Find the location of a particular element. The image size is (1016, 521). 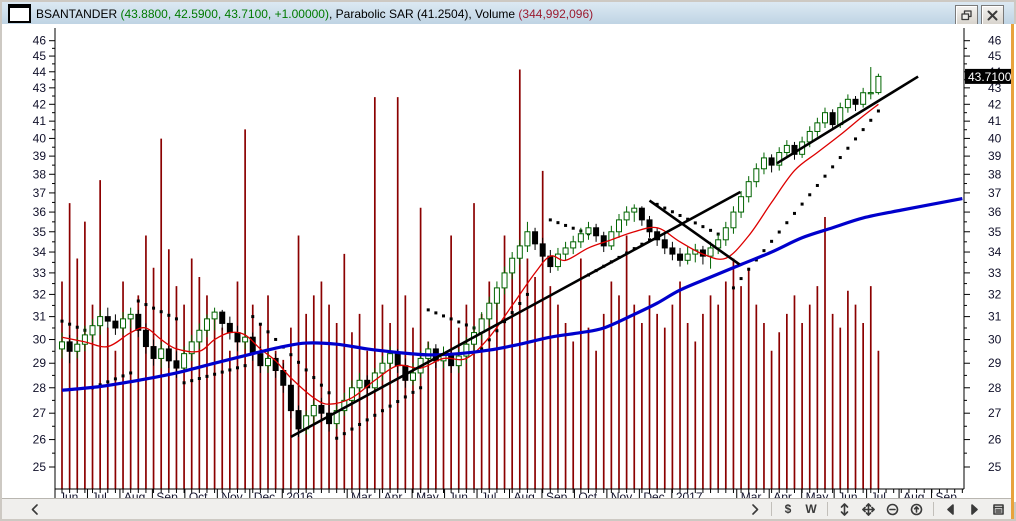

title-part: , Parabolic SAR (41.2504), Volume is located at coordinates (423, 13).